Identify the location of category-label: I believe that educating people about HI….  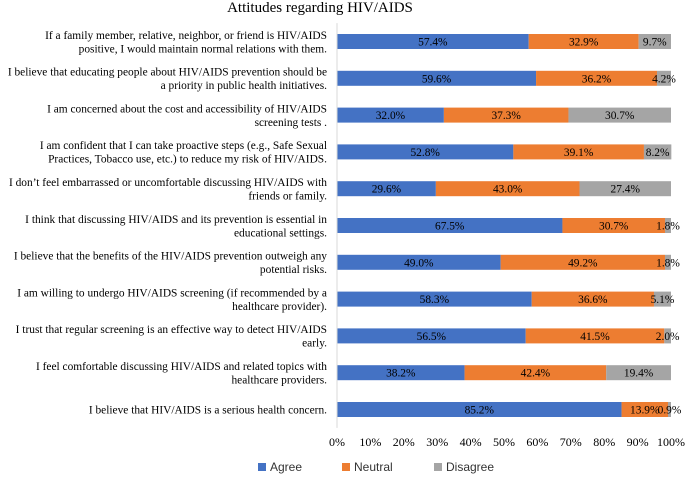
(167, 73).